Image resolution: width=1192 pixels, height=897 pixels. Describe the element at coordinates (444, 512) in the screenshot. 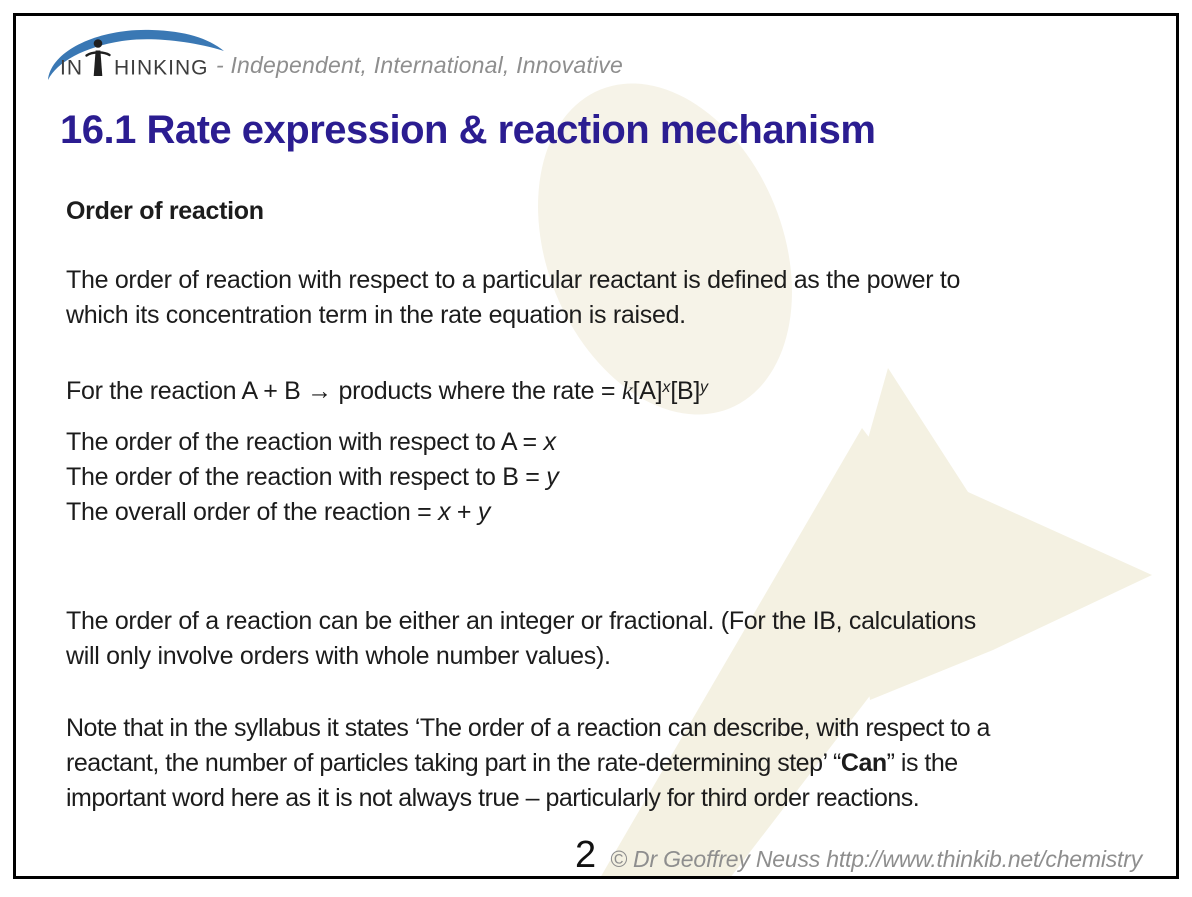

I see `order-overall-var1: x` at that location.